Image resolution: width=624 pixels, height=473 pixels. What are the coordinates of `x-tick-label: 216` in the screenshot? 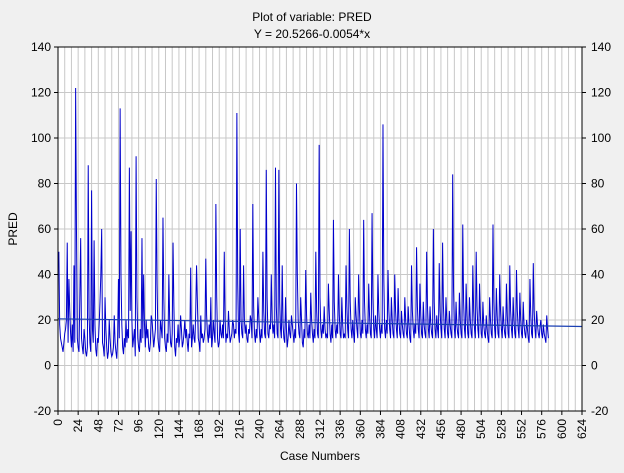 It's located at (239, 429).